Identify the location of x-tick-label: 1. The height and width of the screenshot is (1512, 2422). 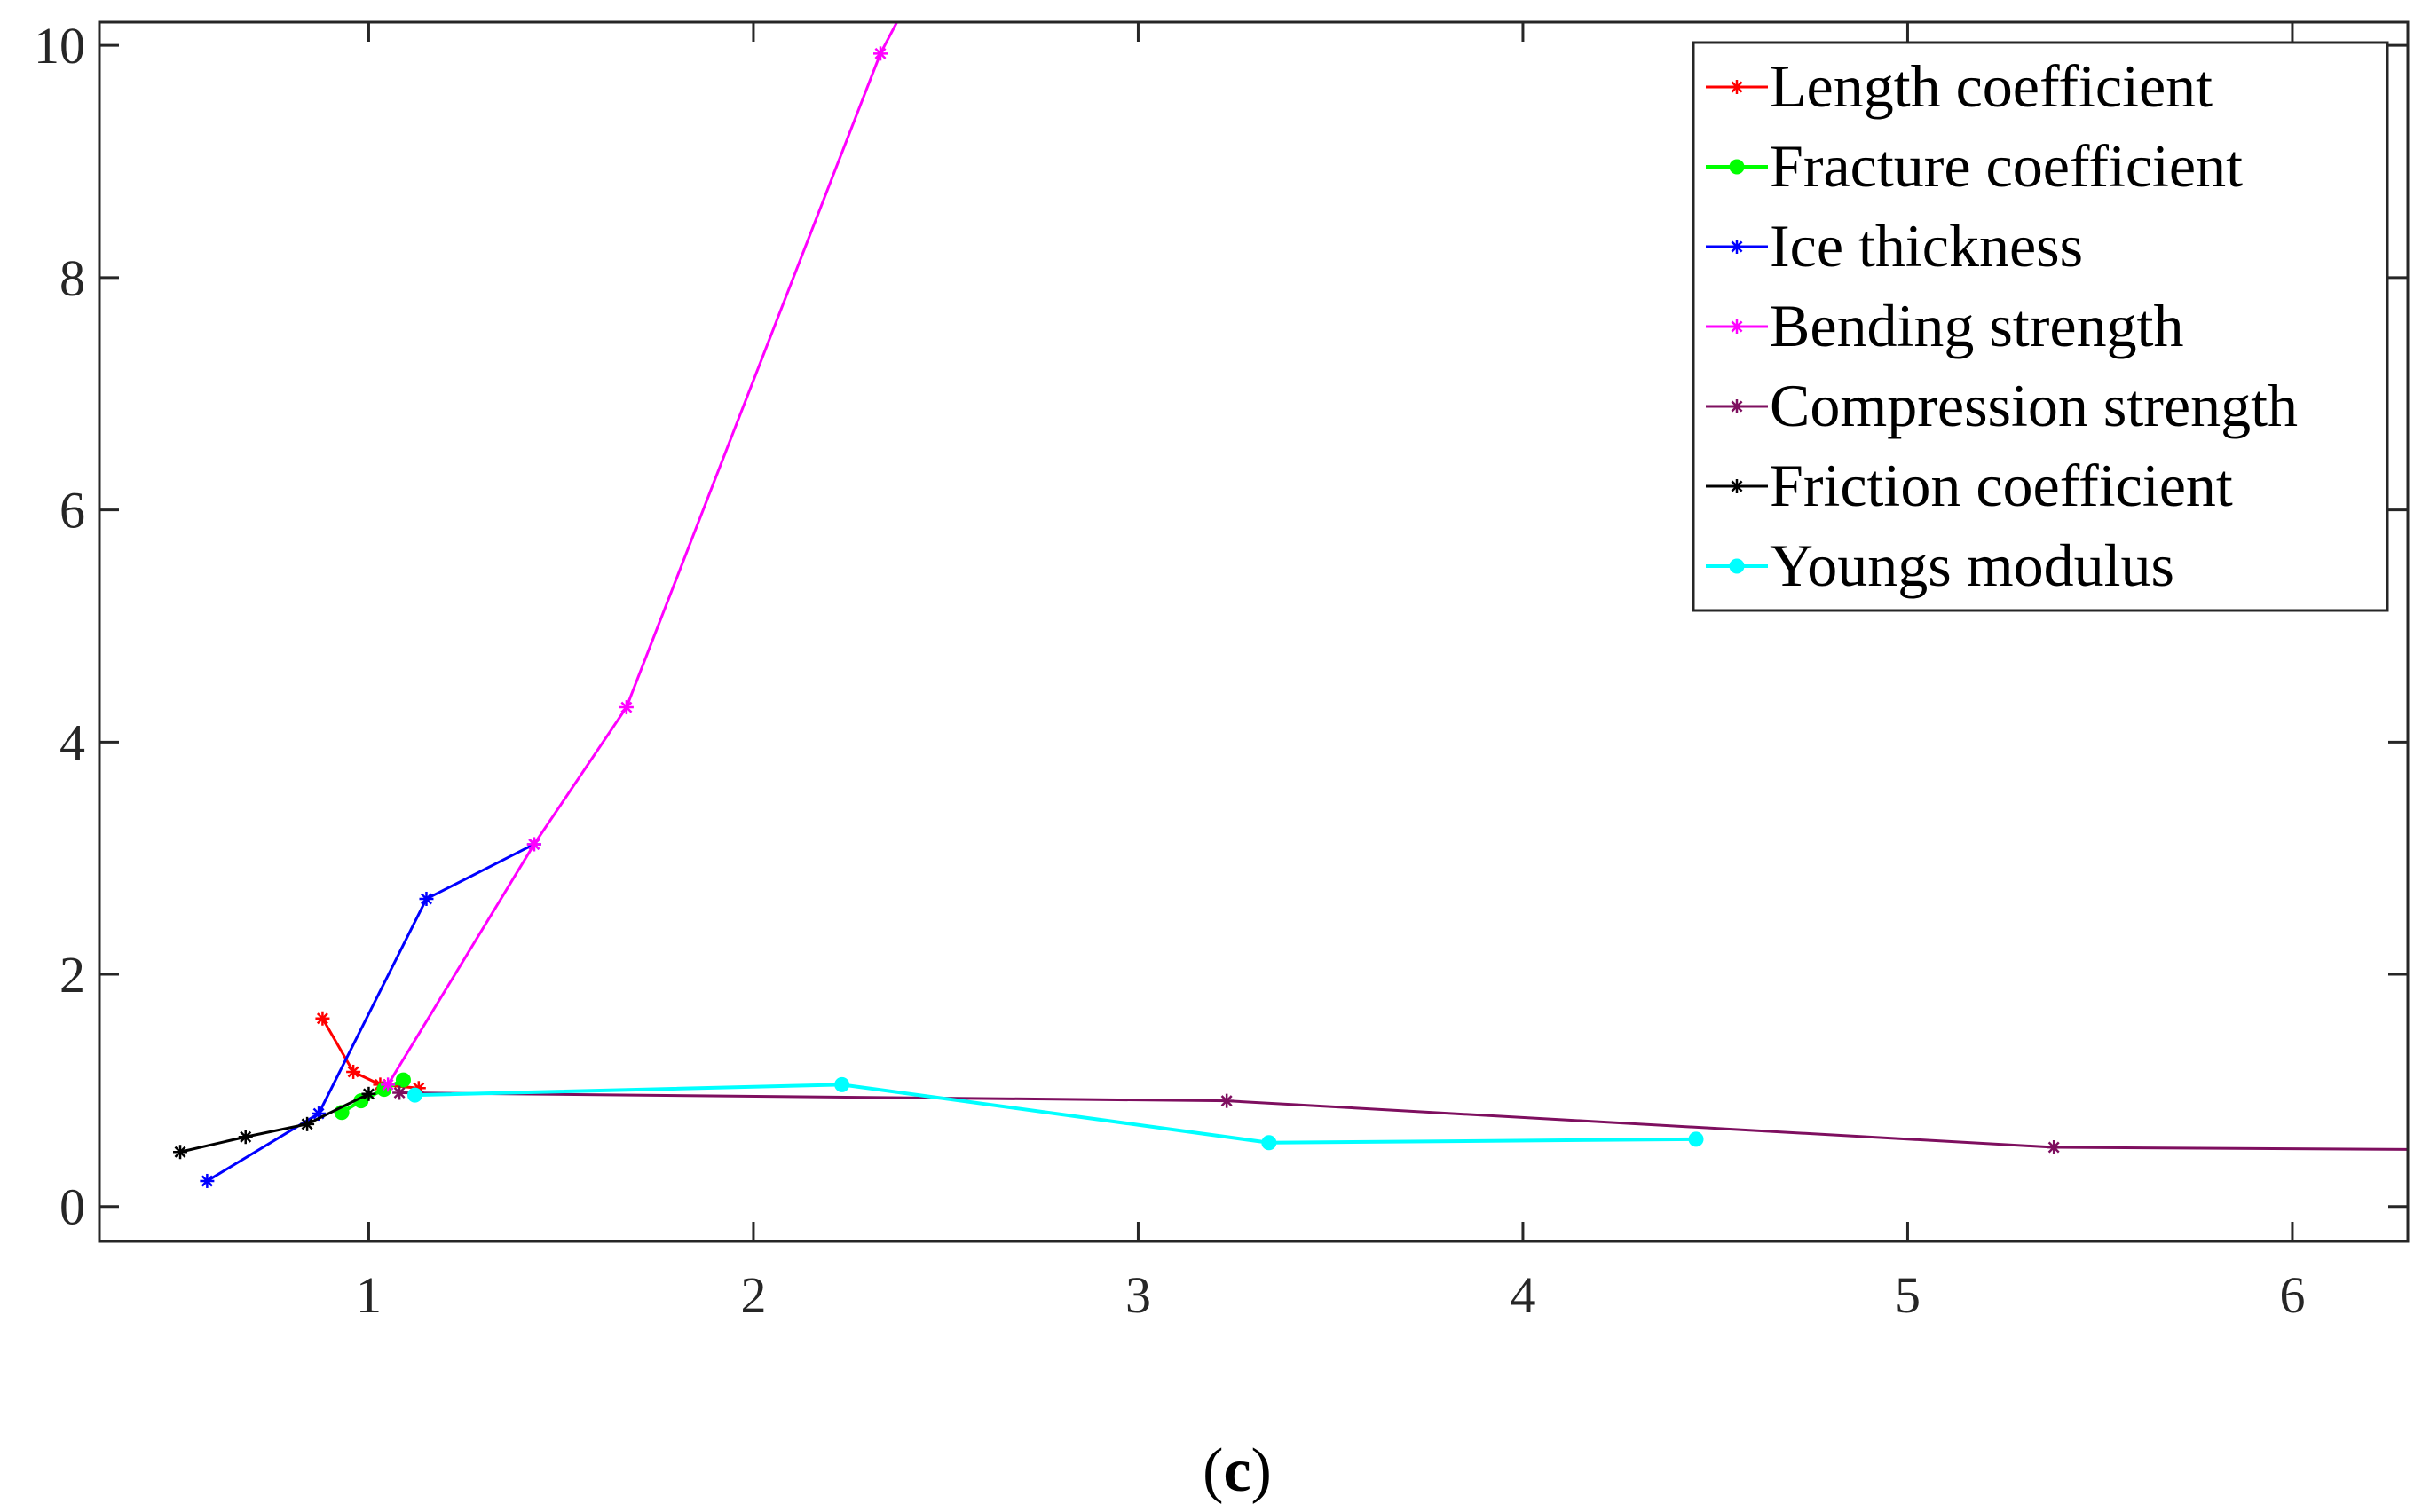
(369, 1295).